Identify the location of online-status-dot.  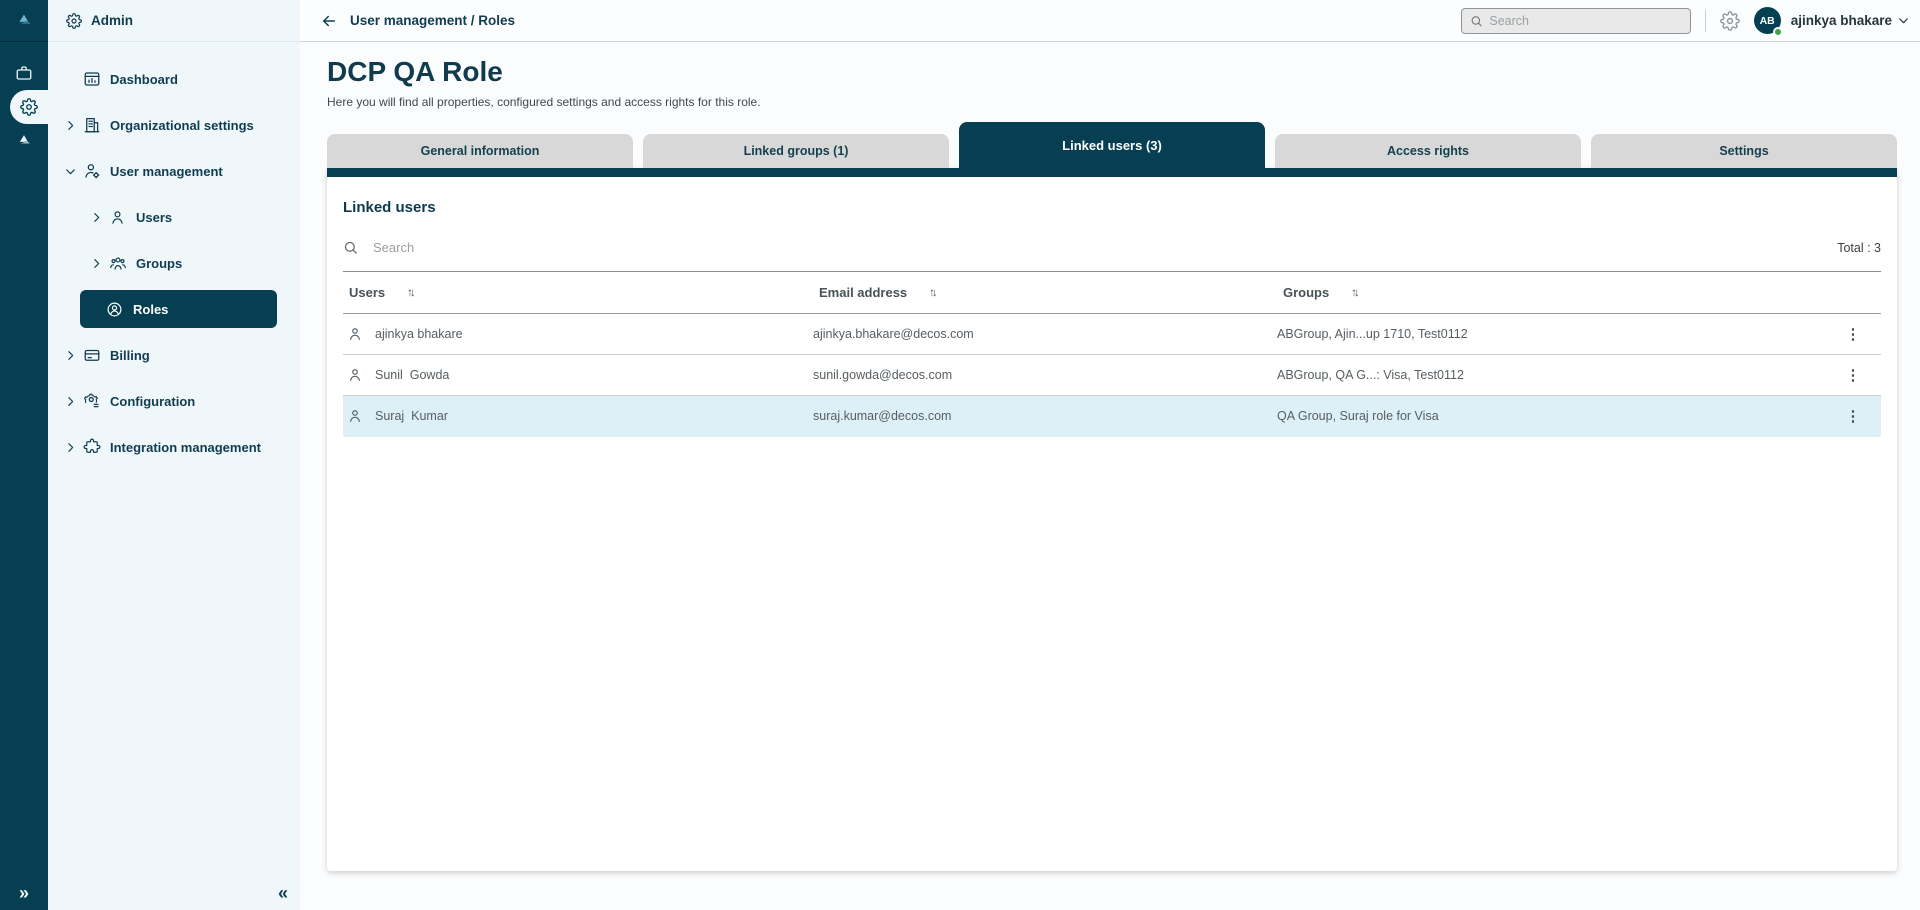
(1777, 32).